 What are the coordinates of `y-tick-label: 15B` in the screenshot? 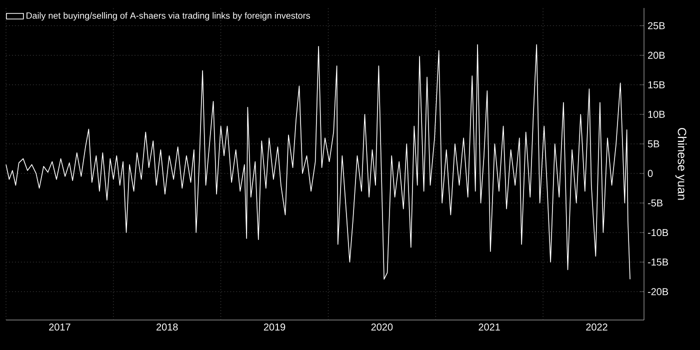 It's located at (656, 84).